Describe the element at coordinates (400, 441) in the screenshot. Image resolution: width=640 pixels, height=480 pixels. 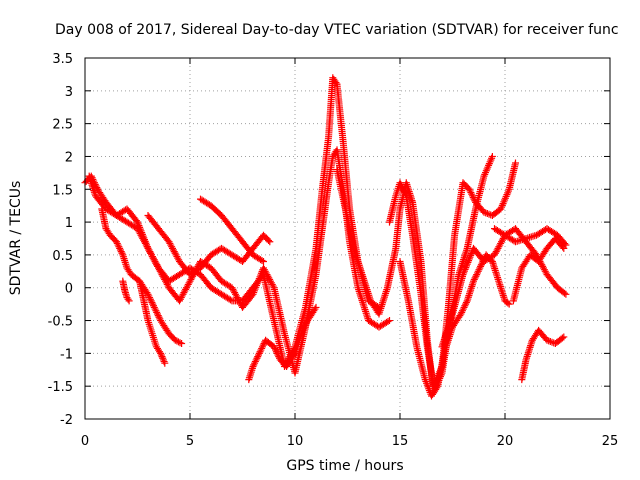
I see `x-tick-label: 15` at that location.